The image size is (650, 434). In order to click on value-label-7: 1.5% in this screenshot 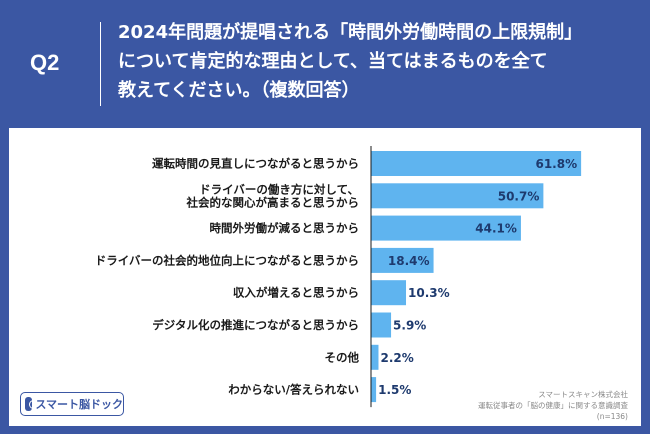, I will do `click(394, 390)`.